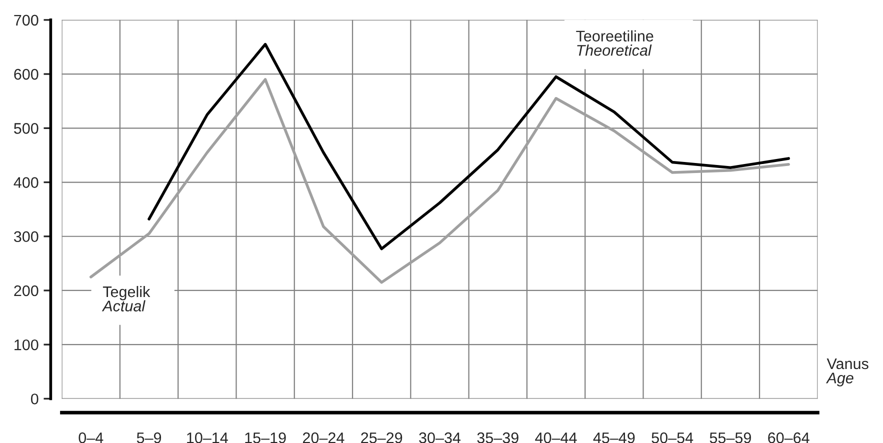 The height and width of the screenshot is (443, 883). What do you see at coordinates (149, 437) in the screenshot?
I see `x-tick-label: 5–9` at bounding box center [149, 437].